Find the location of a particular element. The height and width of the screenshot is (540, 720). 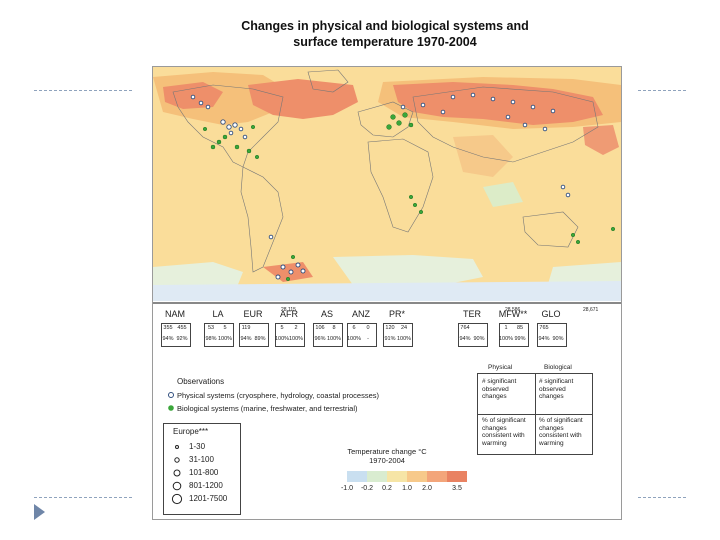

temperature-scale-title: Temperature change °C 1970-2004 is located at coordinates (387, 456).